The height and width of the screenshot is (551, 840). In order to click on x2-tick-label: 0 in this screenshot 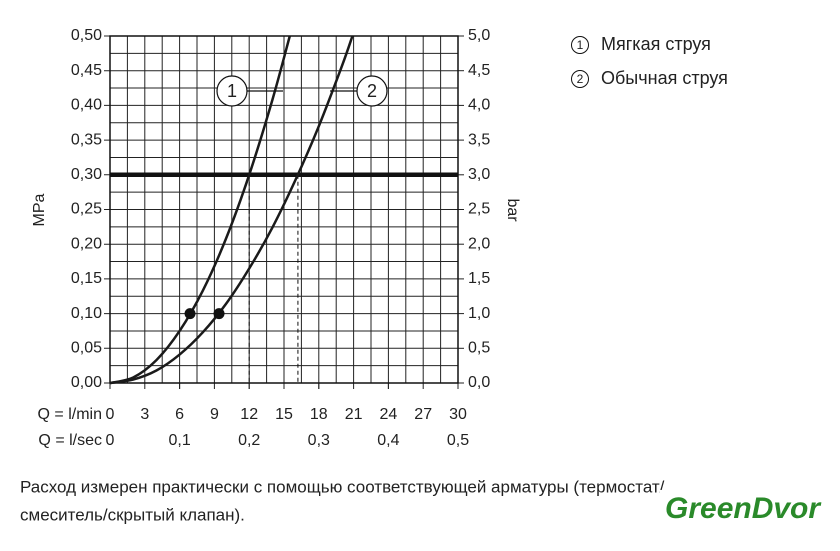, I will do `click(110, 440)`.